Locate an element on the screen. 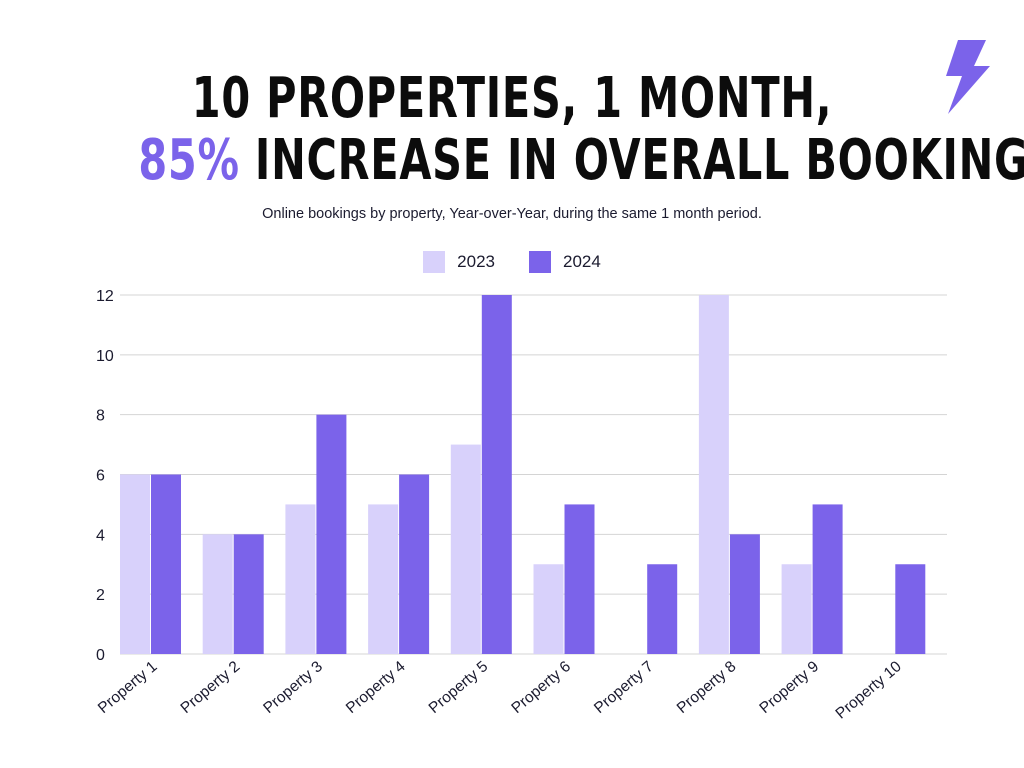 The width and height of the screenshot is (1024, 768). x-tick-label-property-1: Property 1 is located at coordinates (128, 687).